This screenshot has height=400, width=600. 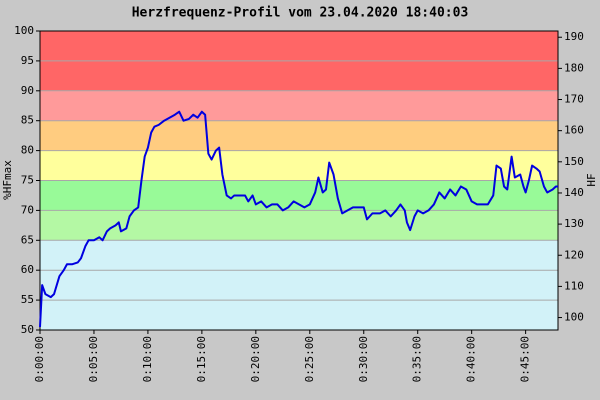 What do you see at coordinates (27, 60) in the screenshot?
I see `y-tick-label: 95` at bounding box center [27, 60].